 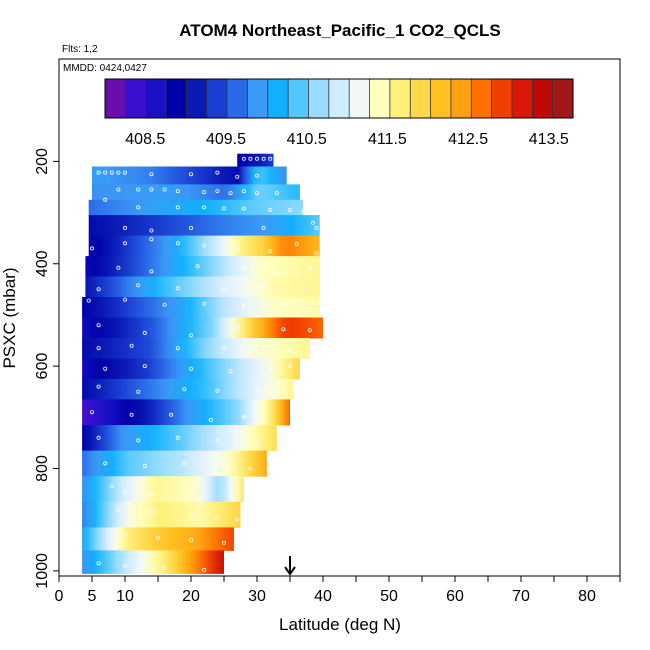 What do you see at coordinates (9, 317) in the screenshot?
I see `y-axis-label: PSXC (mbar)` at bounding box center [9, 317].